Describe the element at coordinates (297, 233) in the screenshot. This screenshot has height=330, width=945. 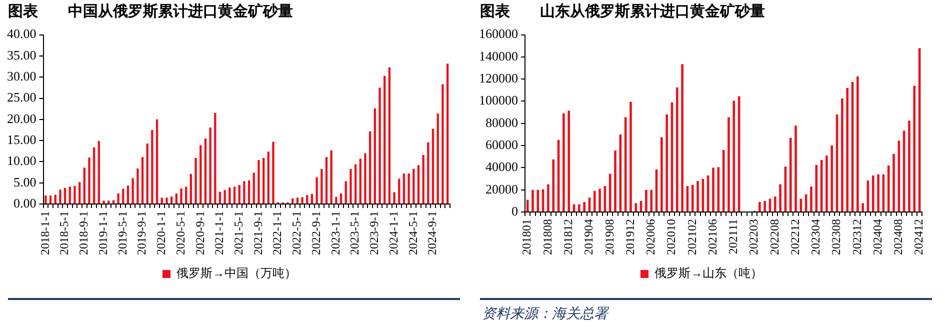
I see `x-tick-label: 2022-5-1` at that location.